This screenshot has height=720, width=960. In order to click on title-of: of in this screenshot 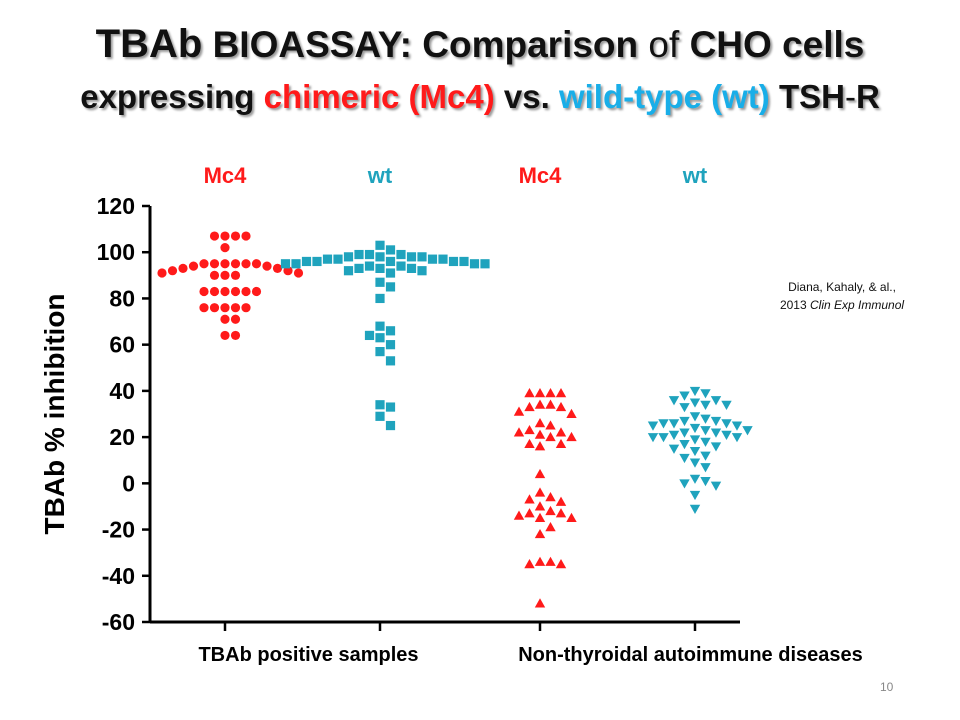, I will do `click(664, 44)`.